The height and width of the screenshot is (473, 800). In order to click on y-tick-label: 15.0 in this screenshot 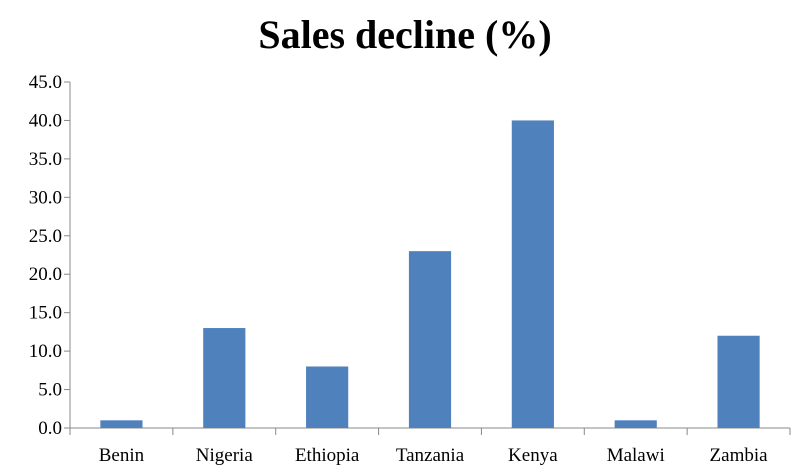, I will do `click(45, 313)`.